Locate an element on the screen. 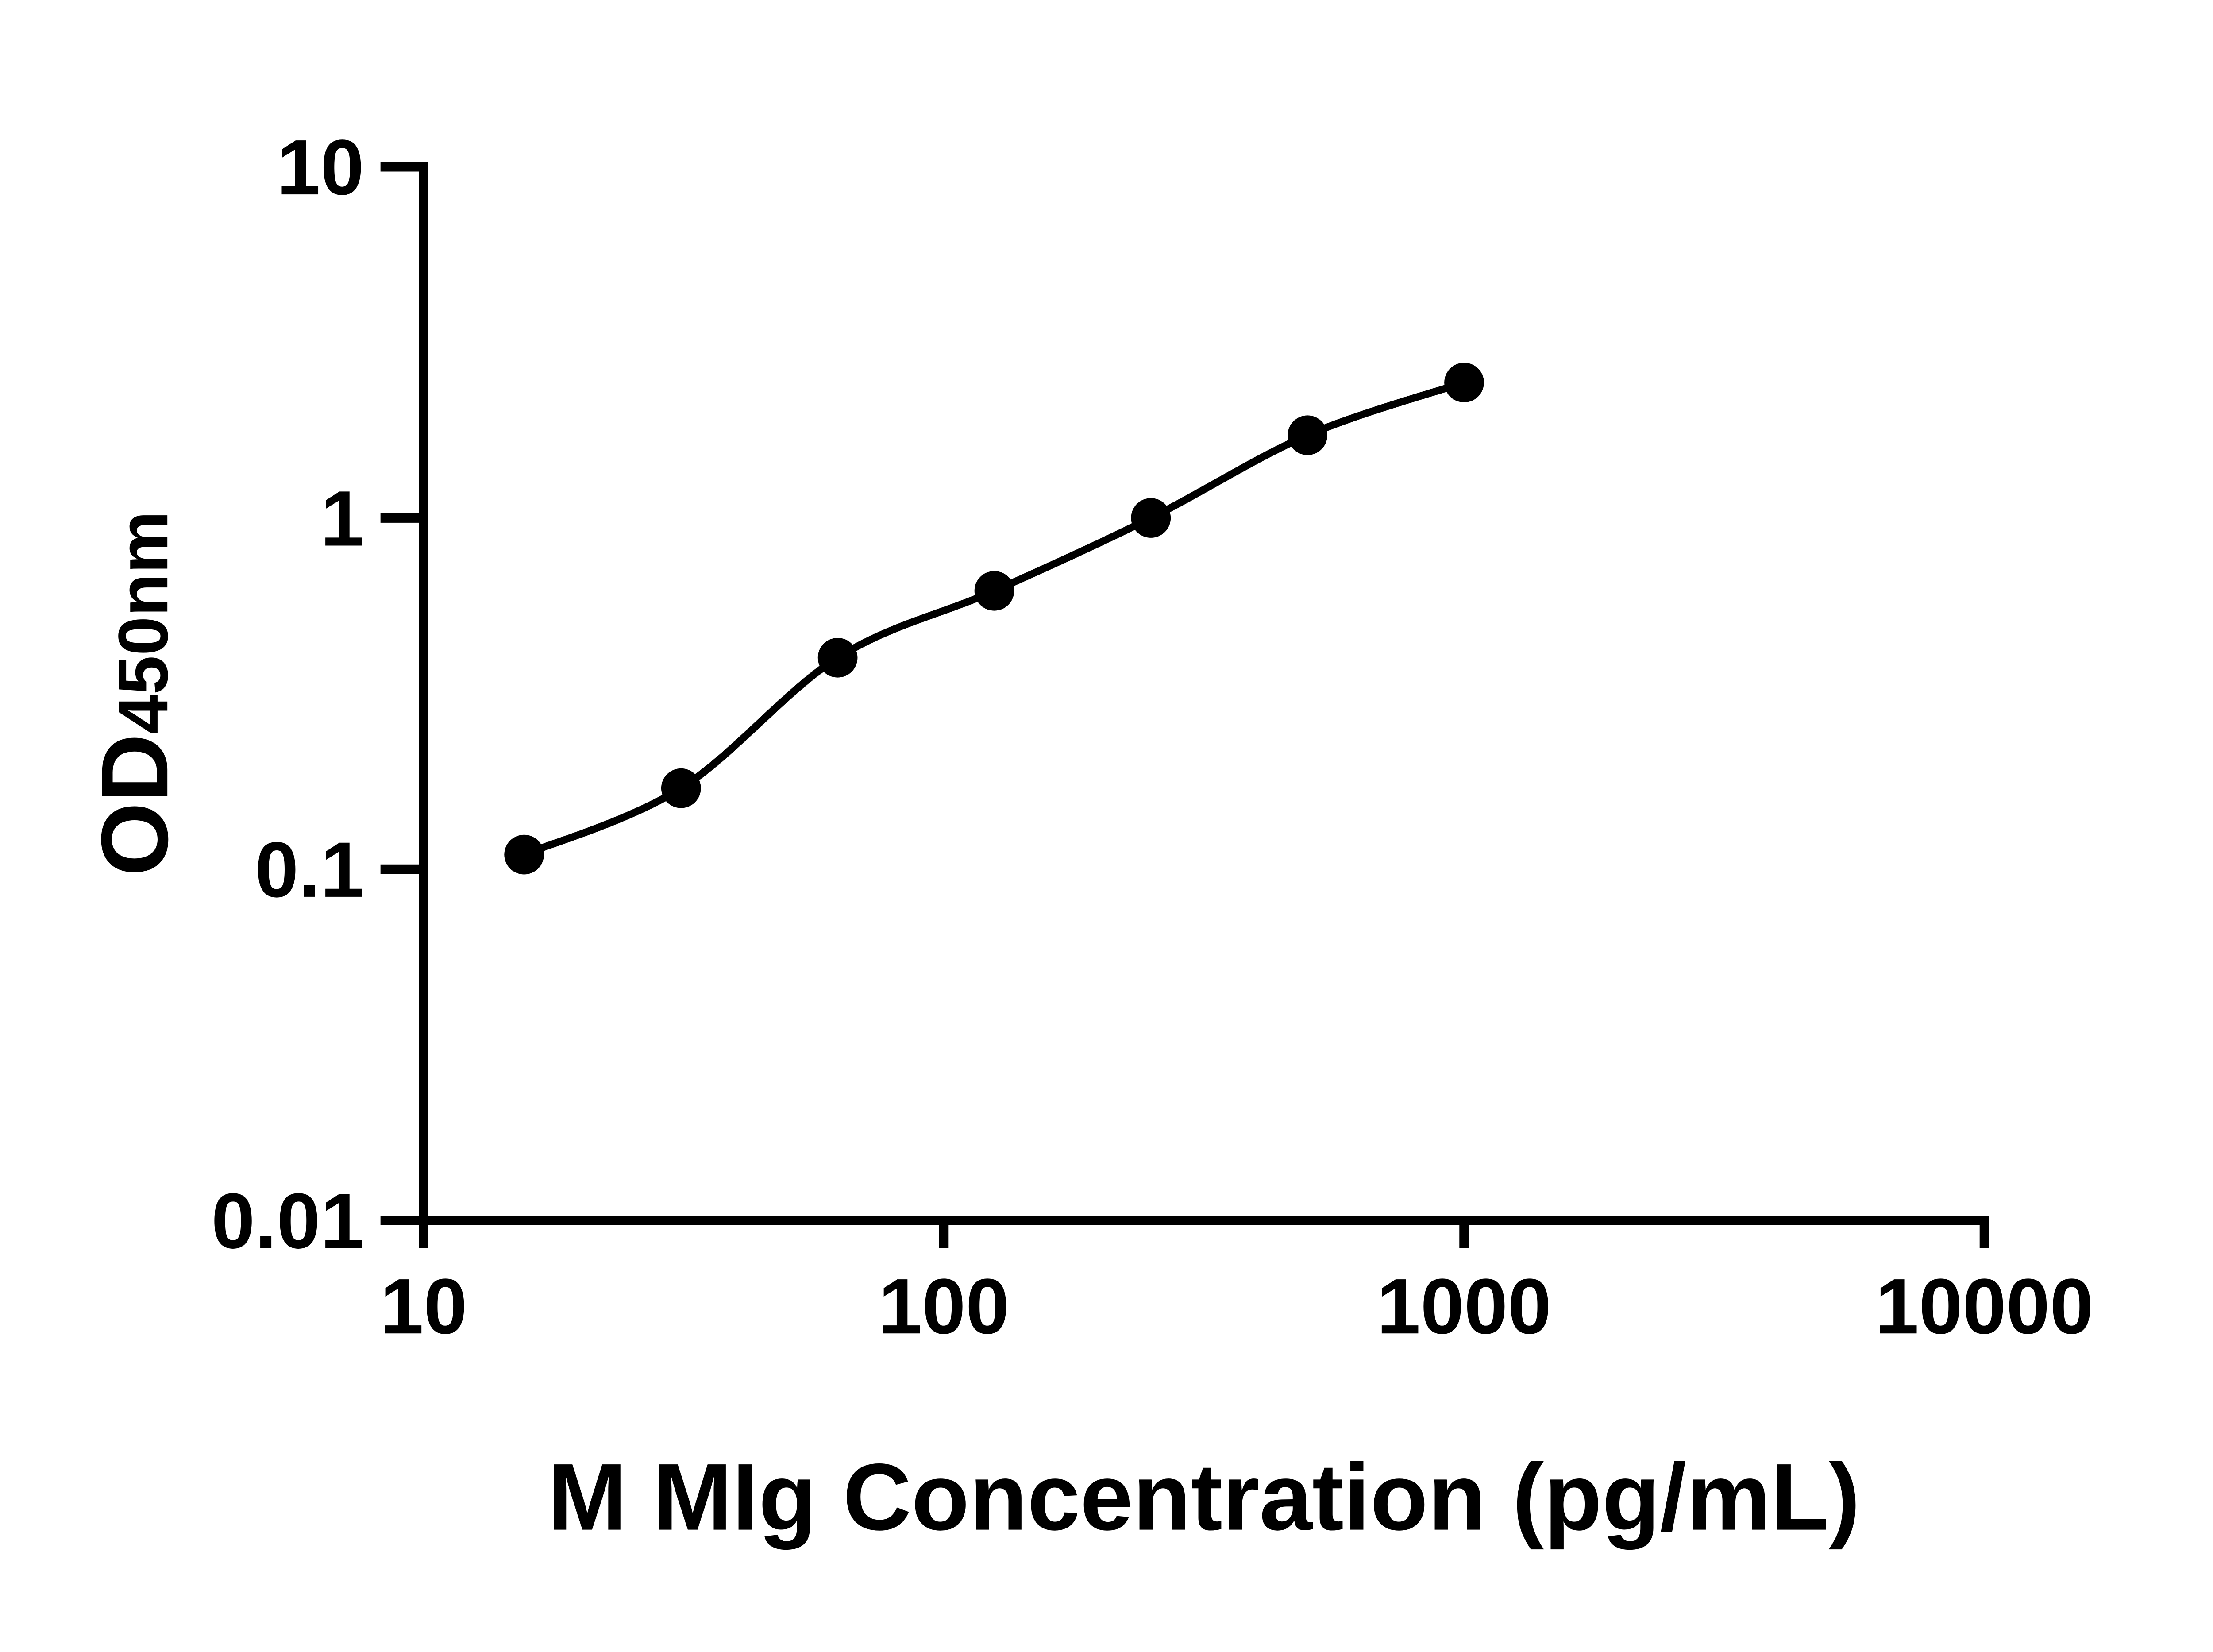  data-point-31.25 is located at coordinates (681, 788).